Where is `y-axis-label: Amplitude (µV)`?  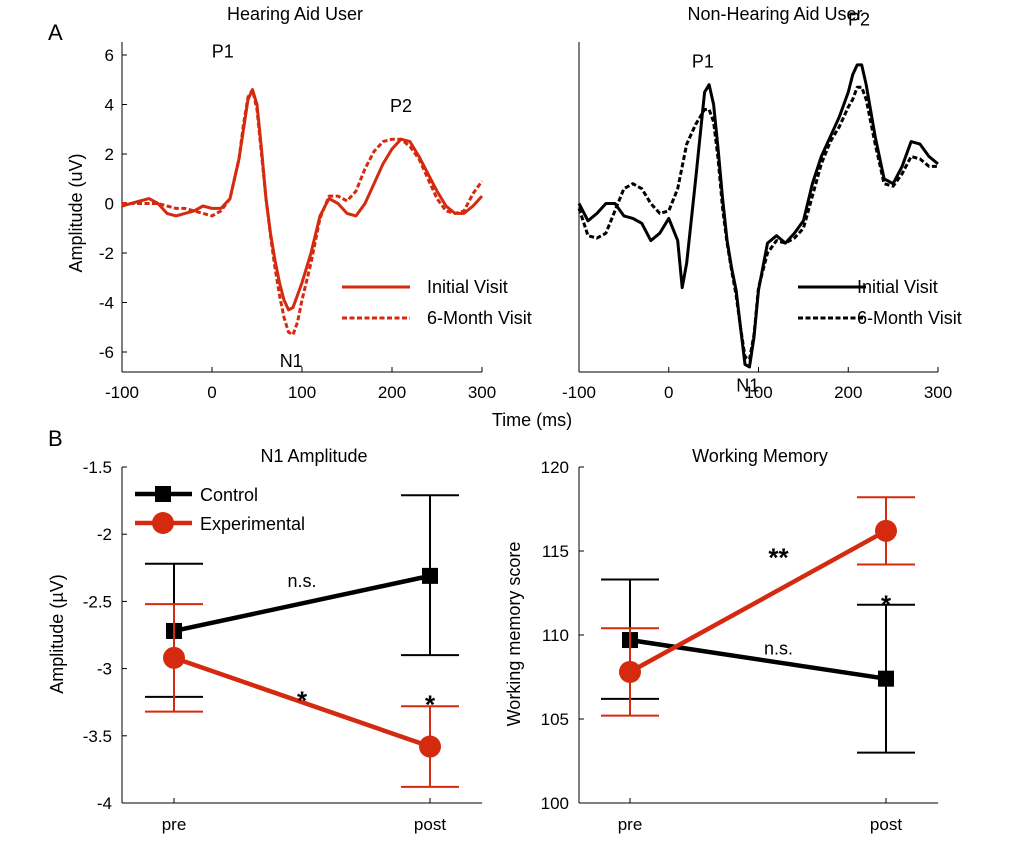
y-axis-label: Amplitude (µV) is located at coordinates (57, 633).